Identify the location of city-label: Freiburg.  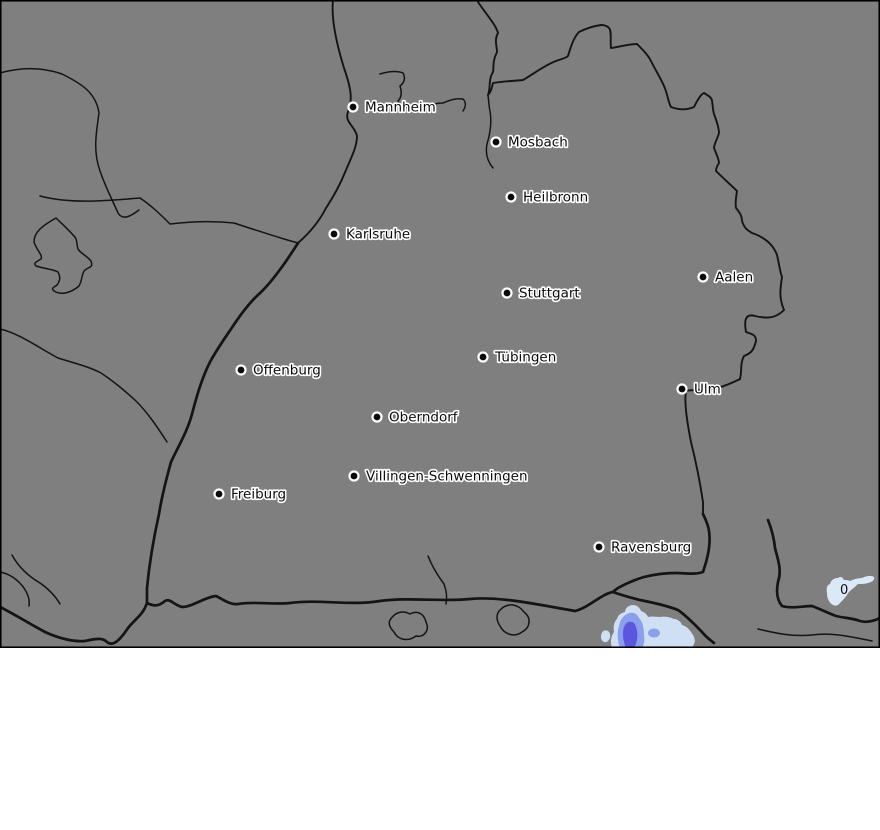
(258, 495).